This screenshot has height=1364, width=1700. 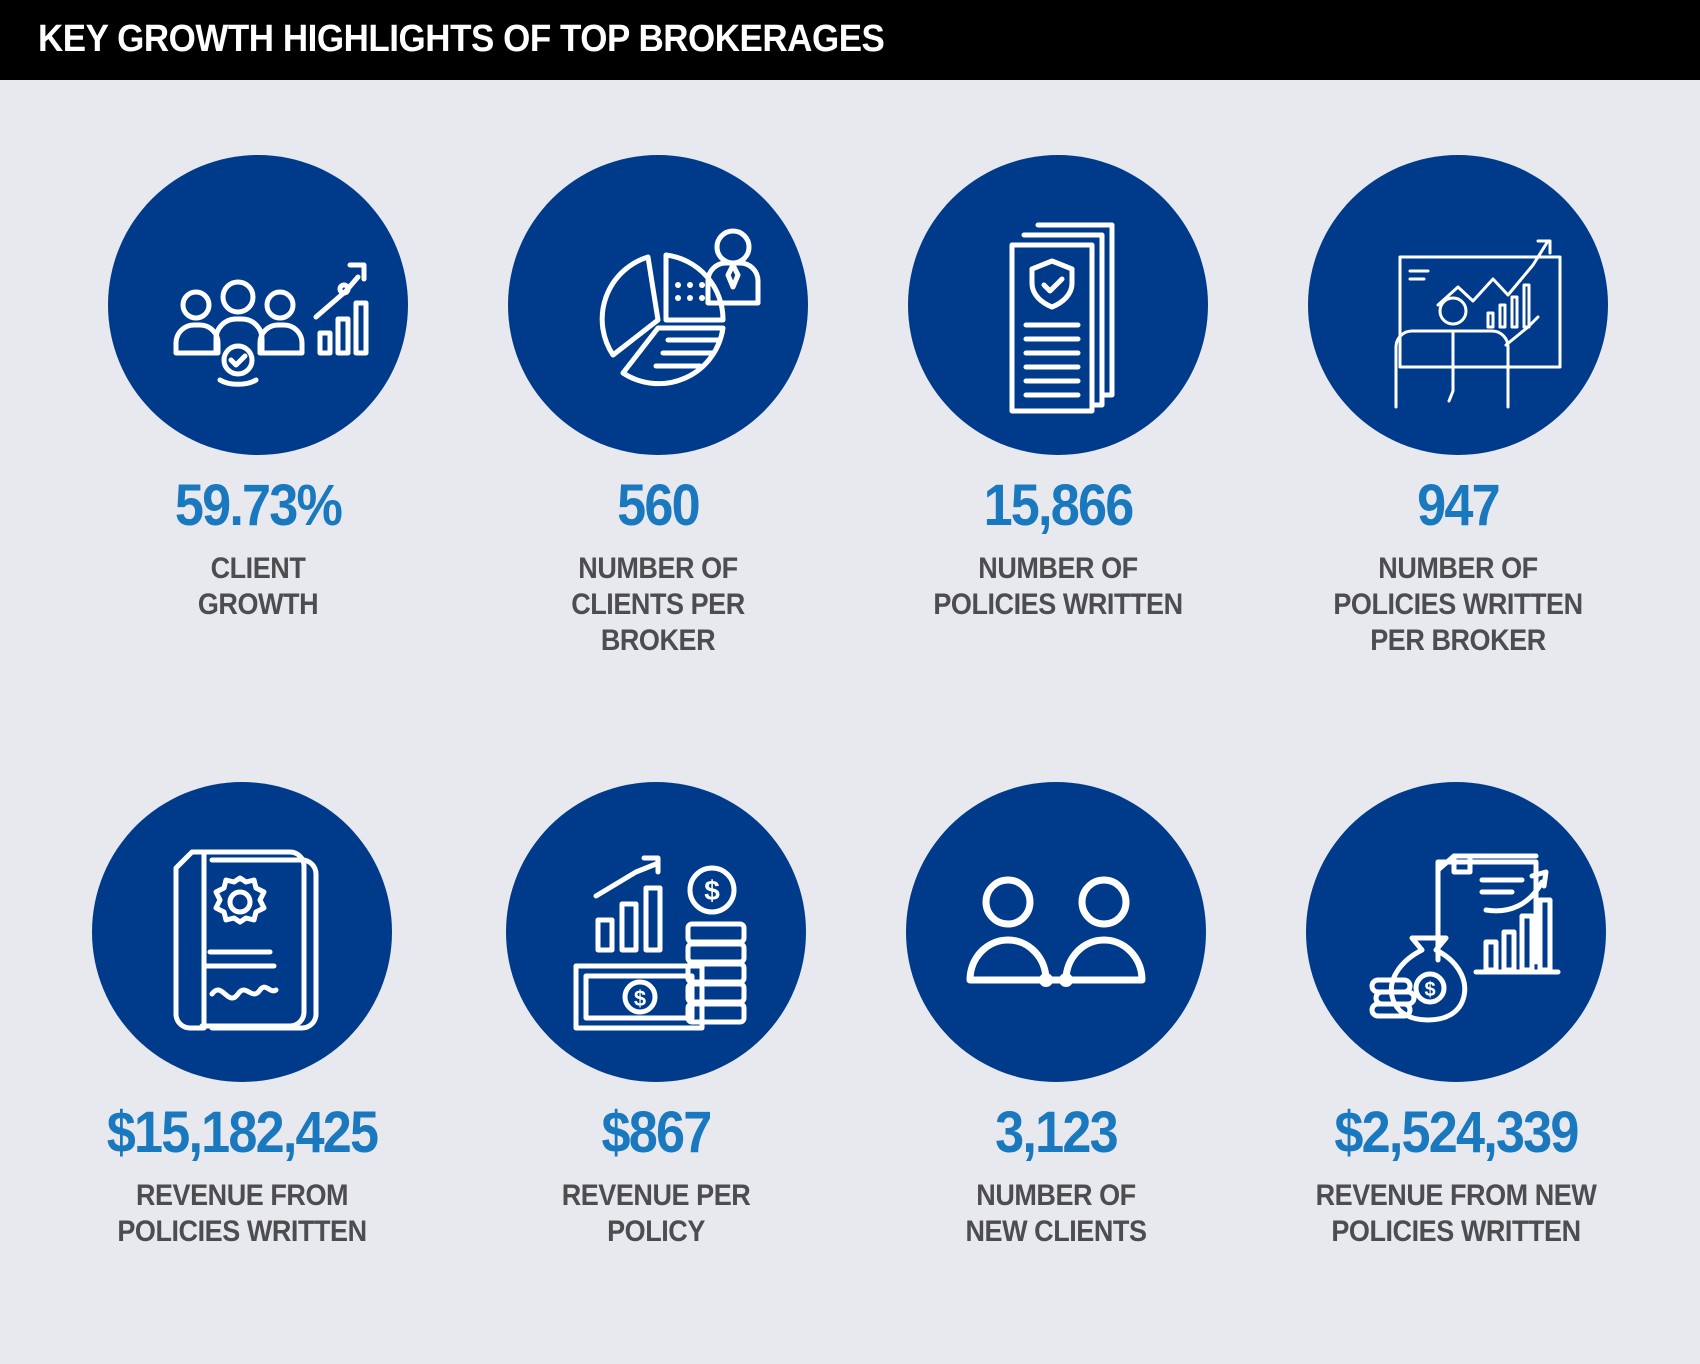 What do you see at coordinates (246, 940) in the screenshot?
I see `certificate-document-icon` at bounding box center [246, 940].